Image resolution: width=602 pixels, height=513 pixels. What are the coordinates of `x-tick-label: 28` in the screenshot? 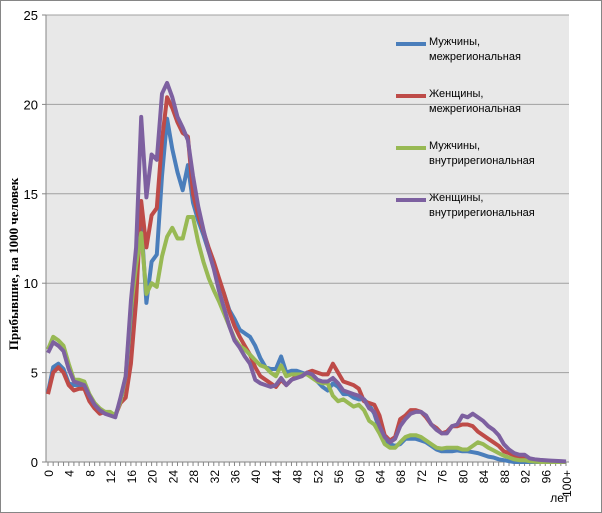 It's located at (194, 477).